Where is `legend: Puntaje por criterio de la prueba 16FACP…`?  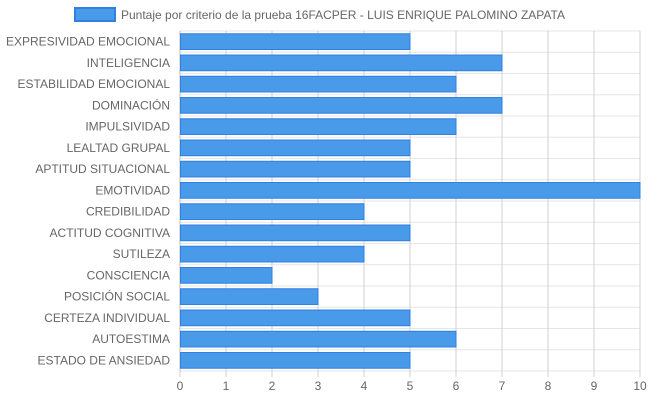 legend: Puntaje por criterio de la prueba 16FACP… is located at coordinates (319, 14).